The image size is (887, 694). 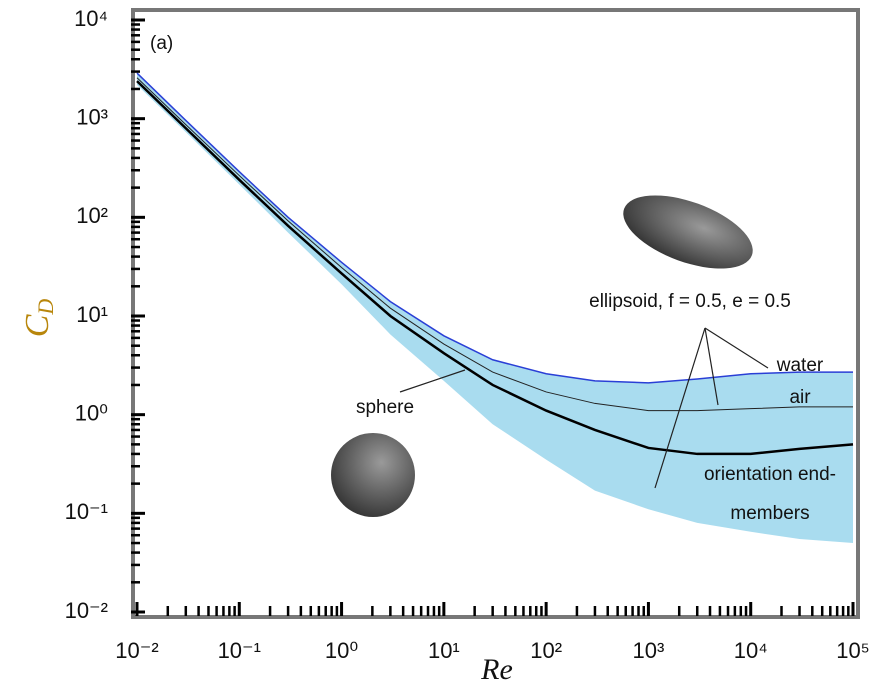 What do you see at coordinates (86, 610) in the screenshot?
I see `y-tick-label: 10⁻²` at bounding box center [86, 610].